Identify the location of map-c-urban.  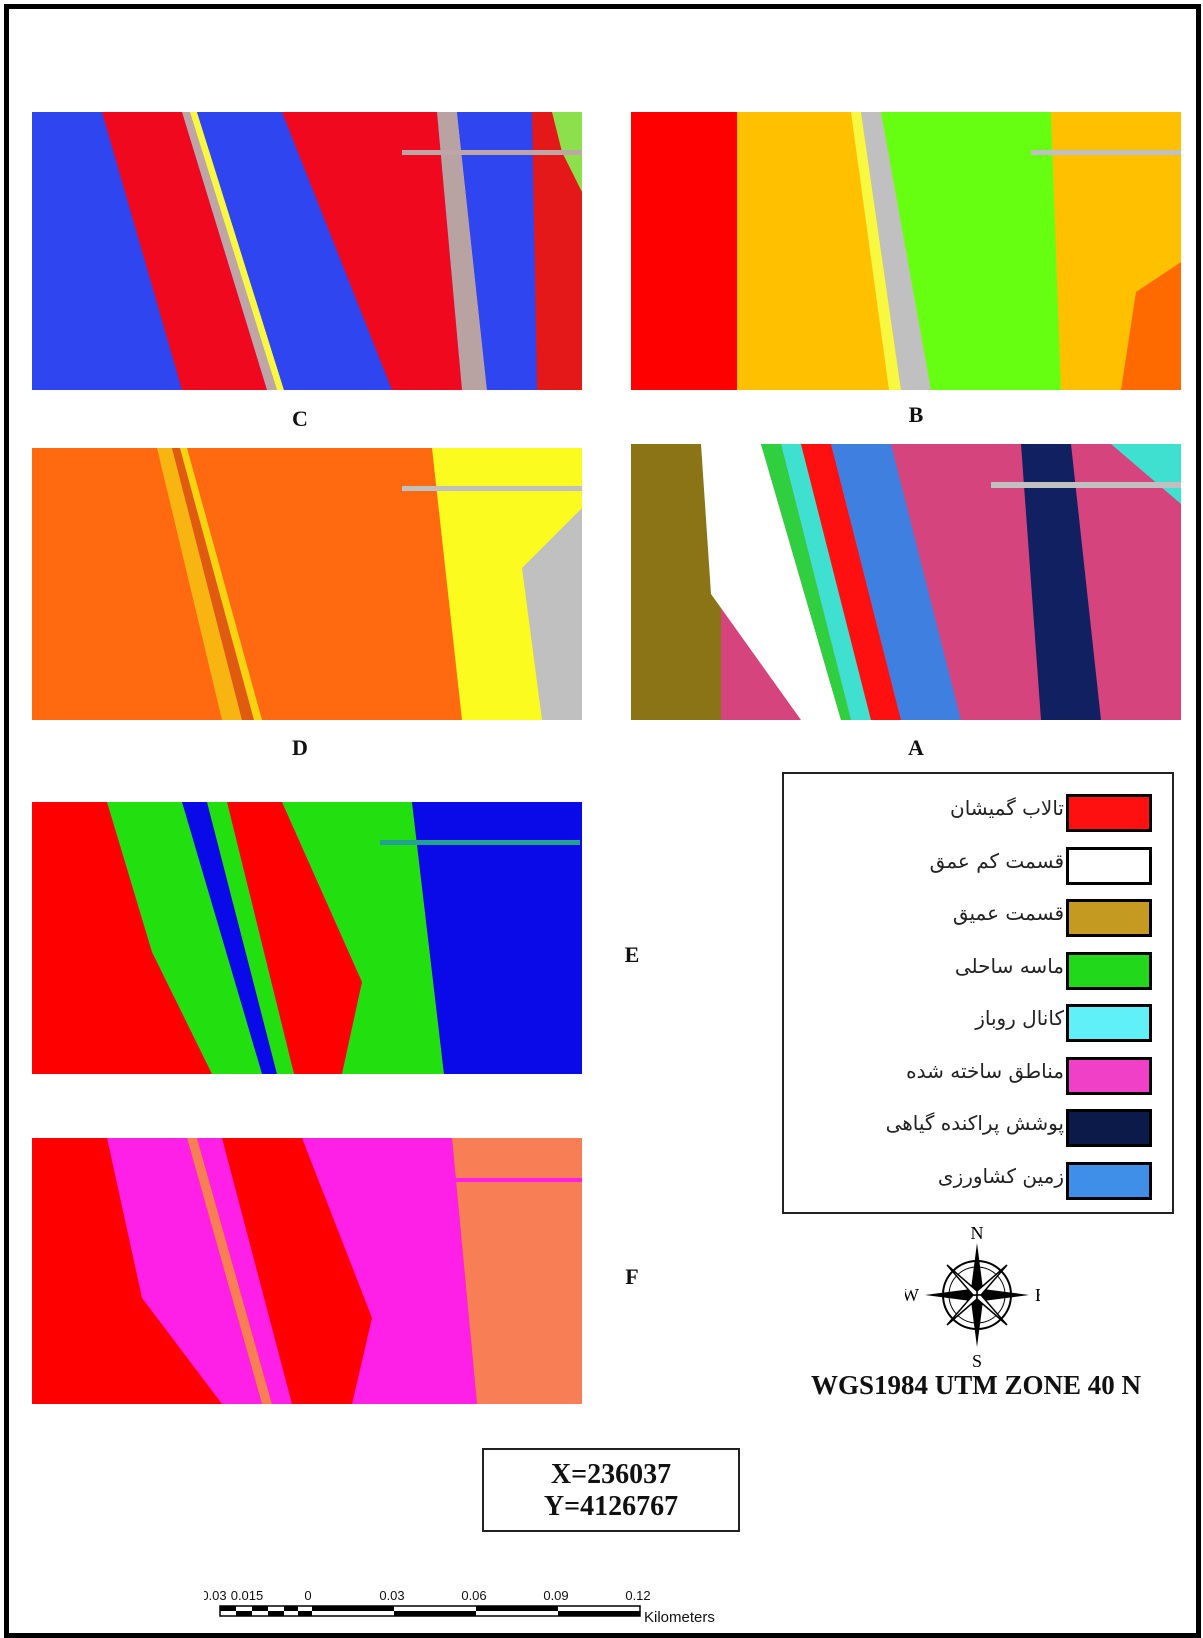
(557, 251).